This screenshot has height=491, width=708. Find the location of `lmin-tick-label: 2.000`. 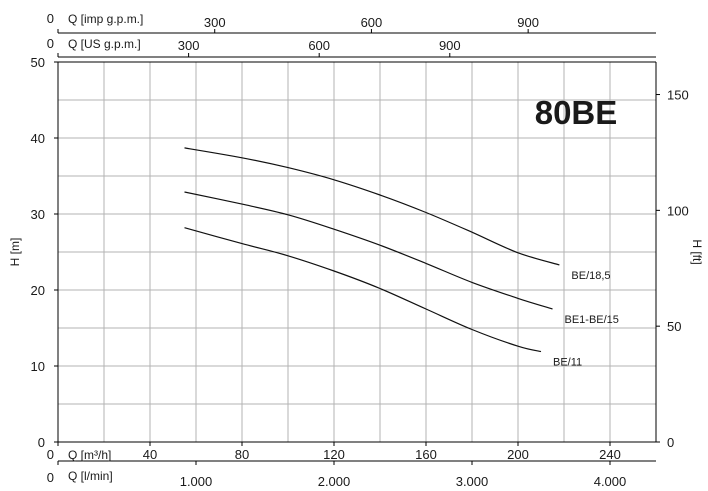

lmin-tick-label: 2.000 is located at coordinates (334, 481).